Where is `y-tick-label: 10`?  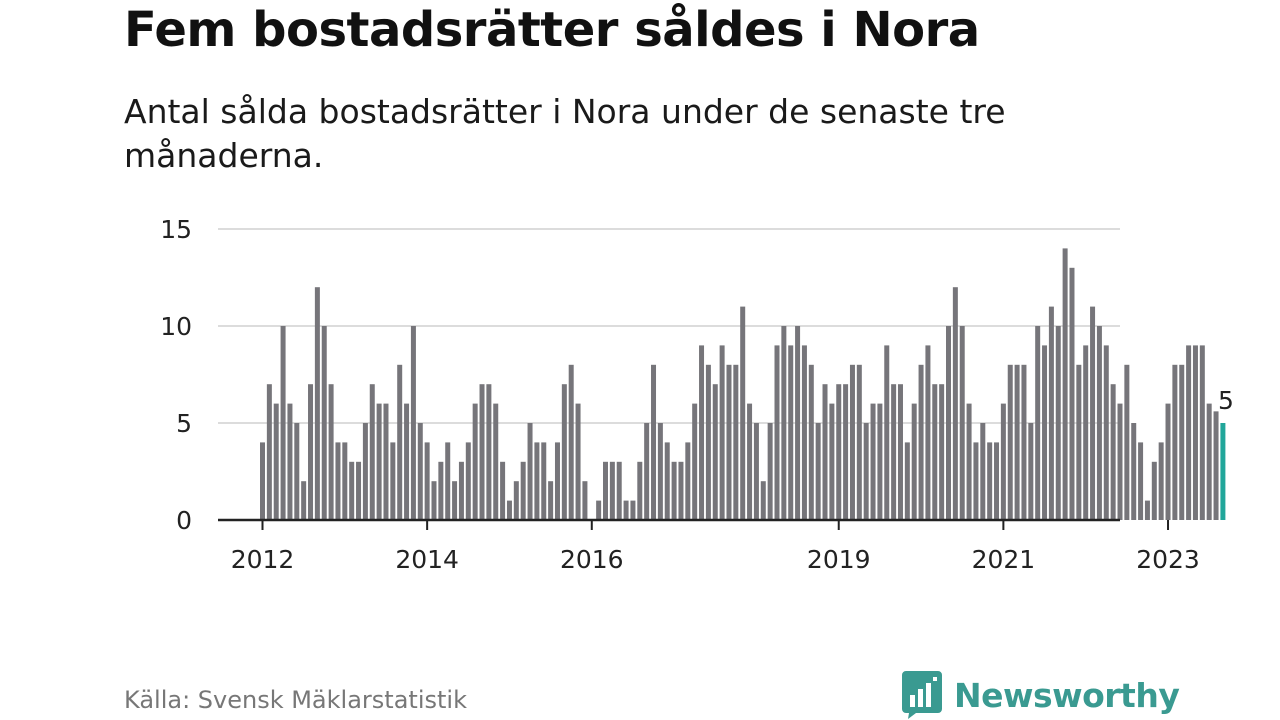 y-tick-label: 10 is located at coordinates (176, 326).